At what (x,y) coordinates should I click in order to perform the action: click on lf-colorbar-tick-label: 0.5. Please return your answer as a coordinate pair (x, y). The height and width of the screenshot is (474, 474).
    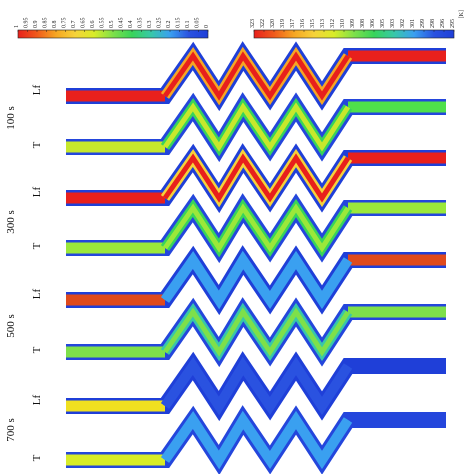
    Looking at the image, I should click on (112, 25).